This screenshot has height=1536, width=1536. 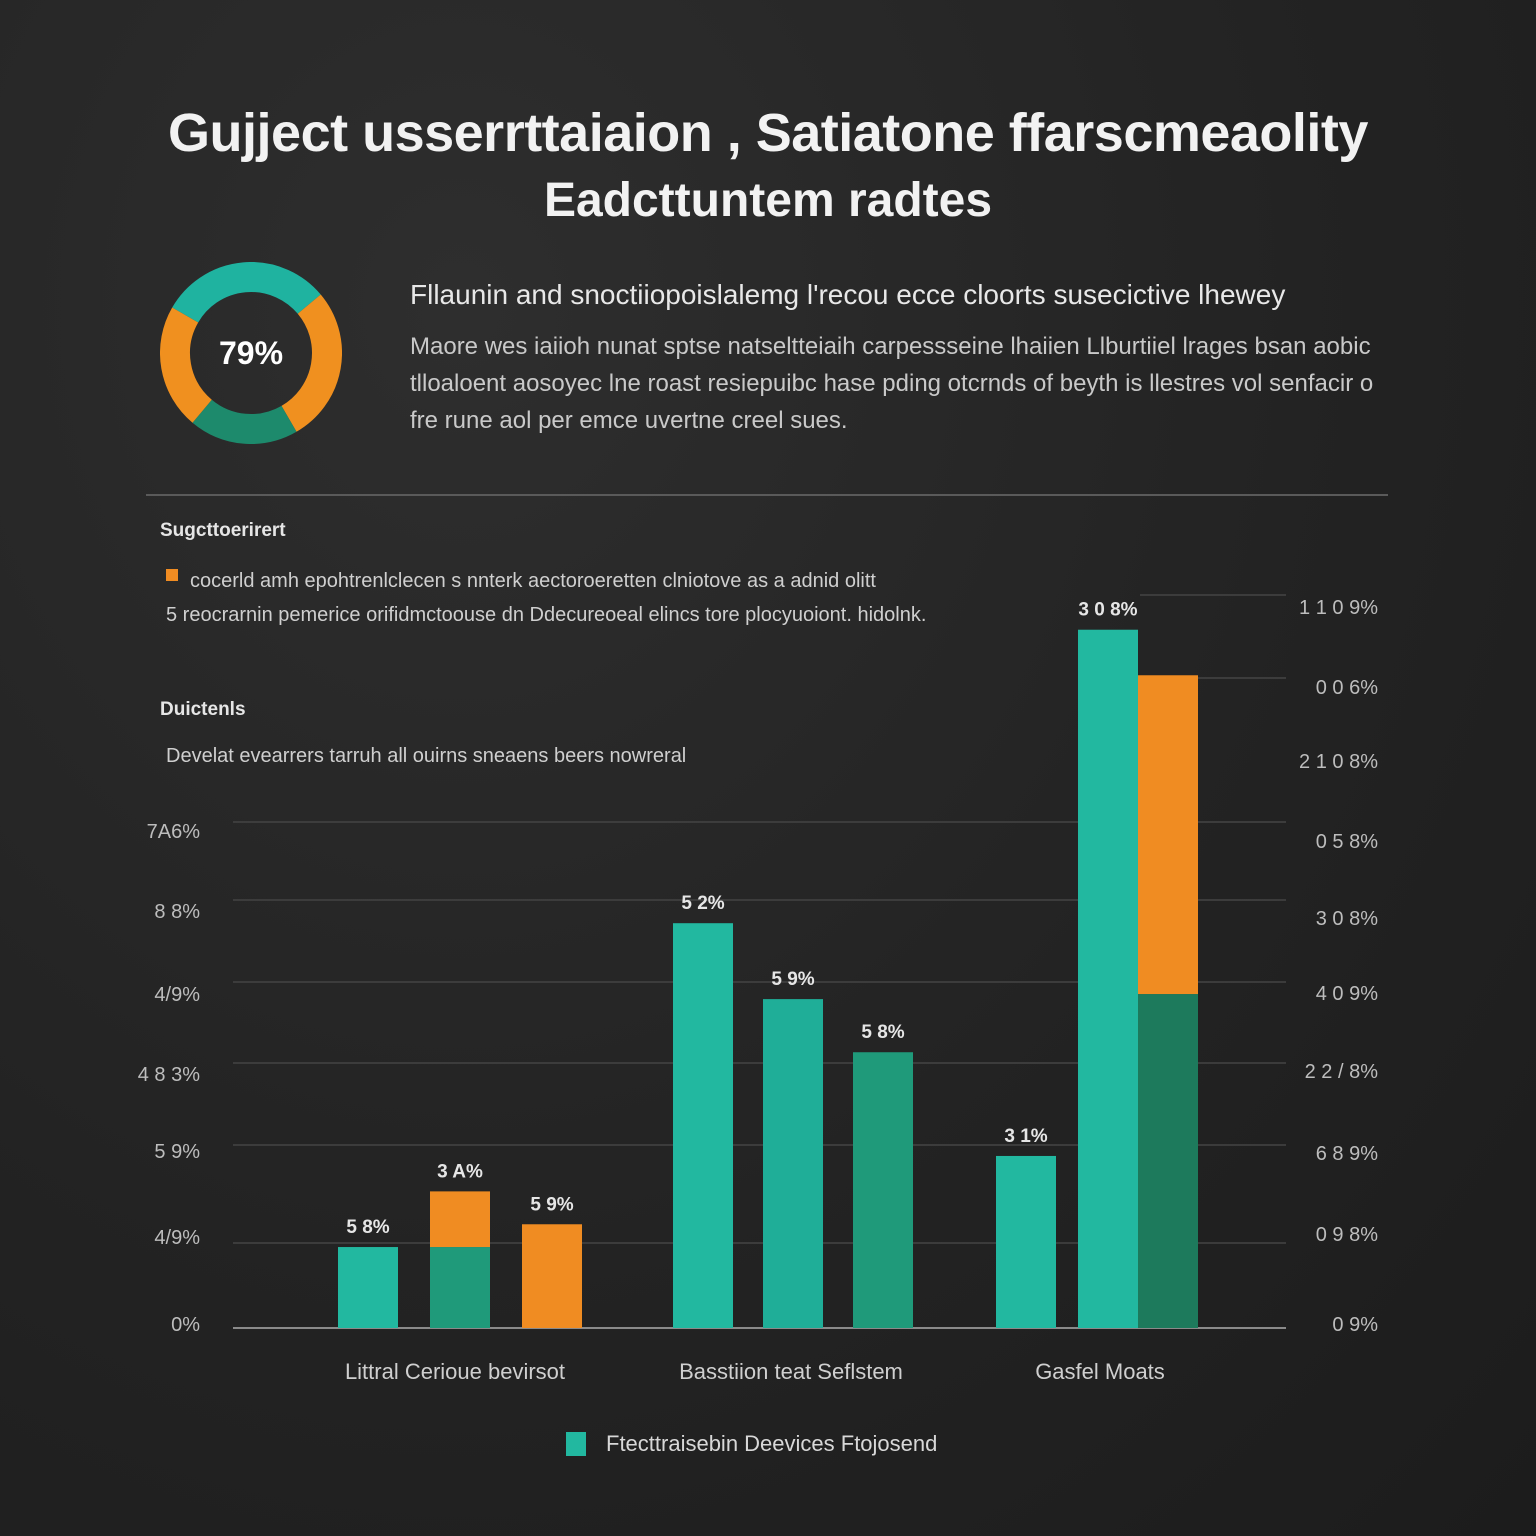 I want to click on section1-title: Sugcttoerirert, so click(x=223, y=530).